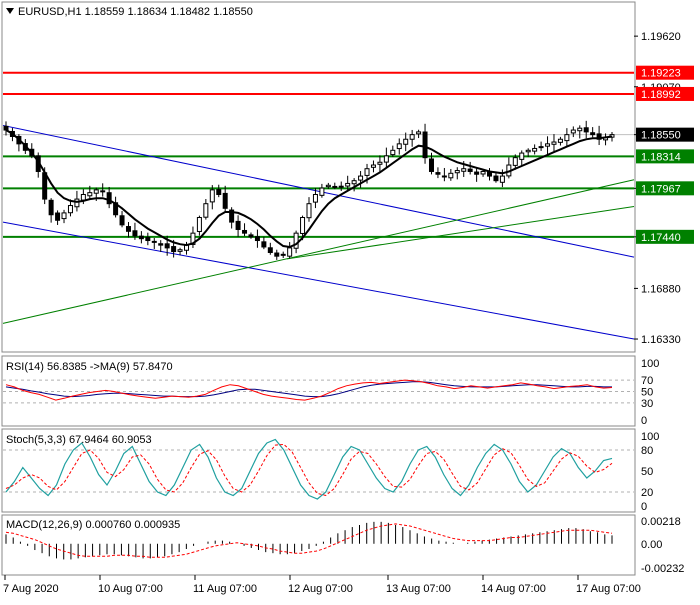  I want to click on x-tick-label: 12 Aug 07:00, so click(320, 589).